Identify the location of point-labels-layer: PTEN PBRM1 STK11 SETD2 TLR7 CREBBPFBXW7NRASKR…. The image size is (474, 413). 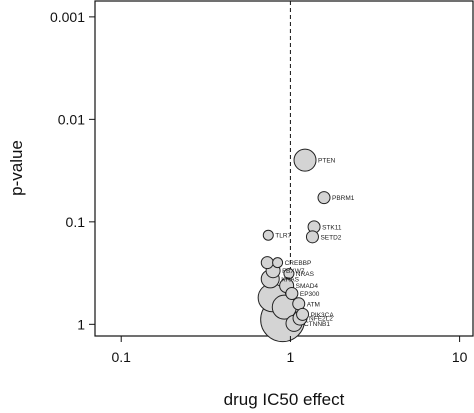
(315, 243).